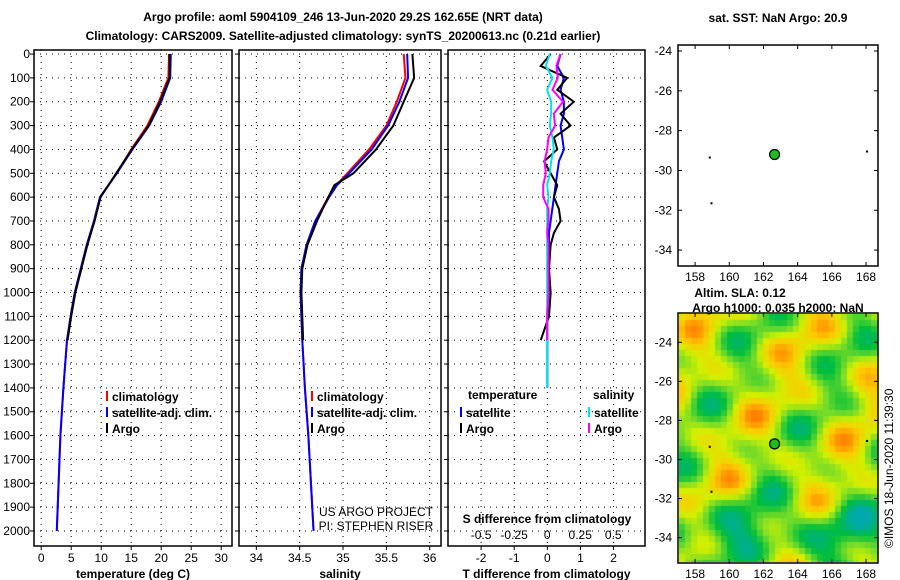  I want to click on x-tick-label: 164, so click(798, 277).